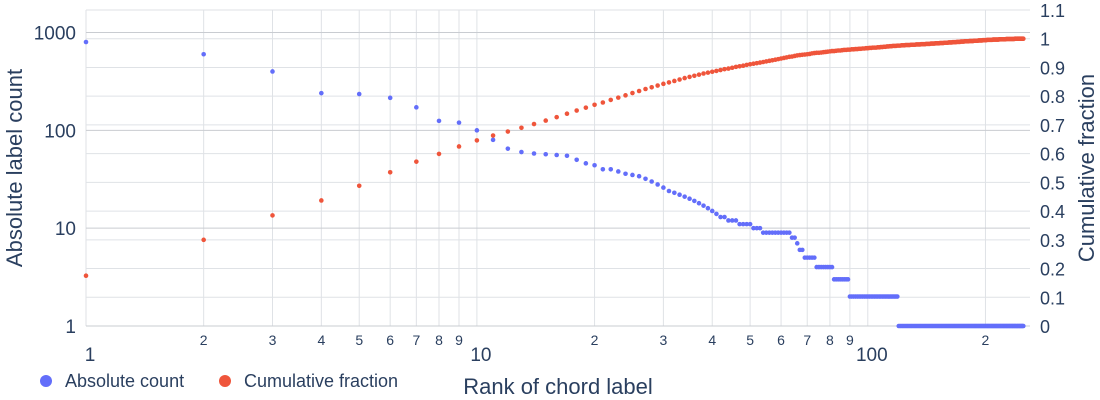 Image resolution: width=1100 pixels, height=400 pixels. What do you see at coordinates (90, 355) in the screenshot?
I see `x-tick-label: 1` at bounding box center [90, 355].